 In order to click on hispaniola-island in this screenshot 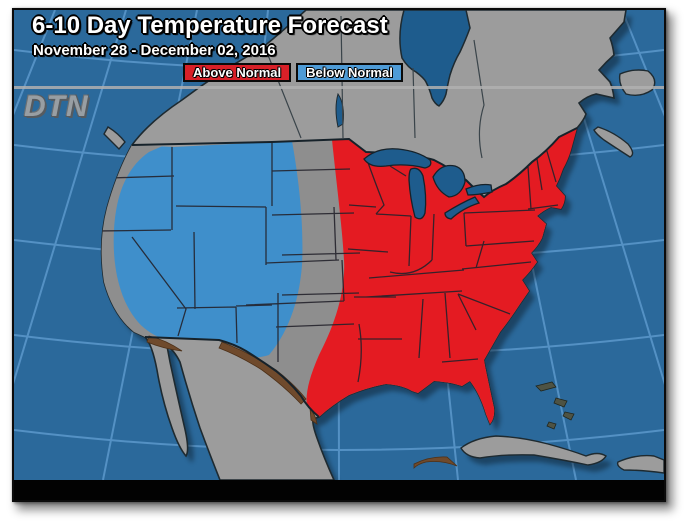, I will do `click(640, 464)`.